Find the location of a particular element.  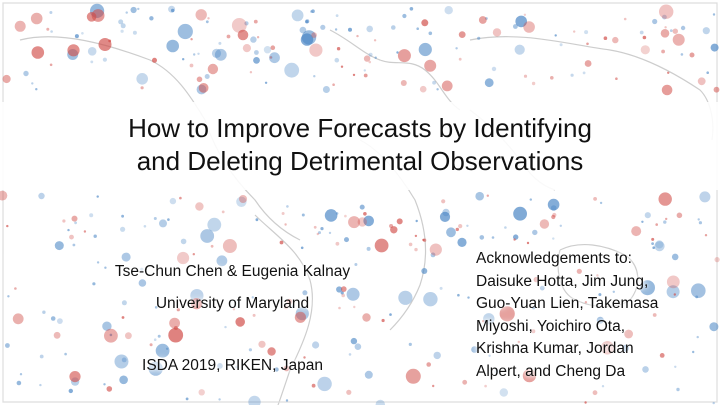

ack-line: Daisuke Hotta, Jim Jung, is located at coordinates (562, 281).